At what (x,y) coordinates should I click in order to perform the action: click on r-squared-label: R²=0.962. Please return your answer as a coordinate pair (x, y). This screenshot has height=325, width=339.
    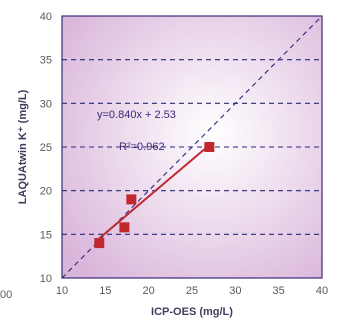
    Looking at the image, I should click on (142, 147).